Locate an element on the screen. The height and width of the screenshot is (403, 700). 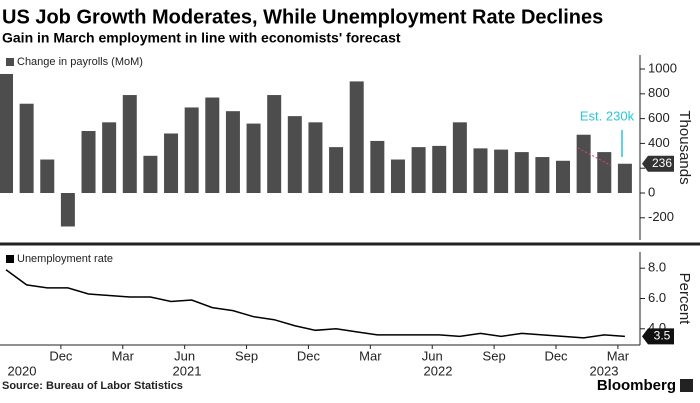
legend-label: Unemployment rate is located at coordinates (65, 259).